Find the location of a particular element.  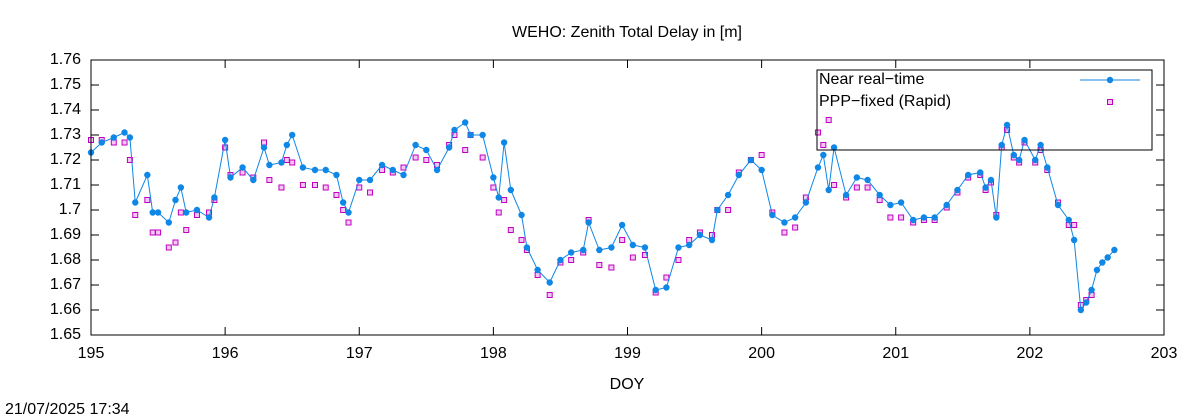

x-tick-label: 200 is located at coordinates (761, 353).